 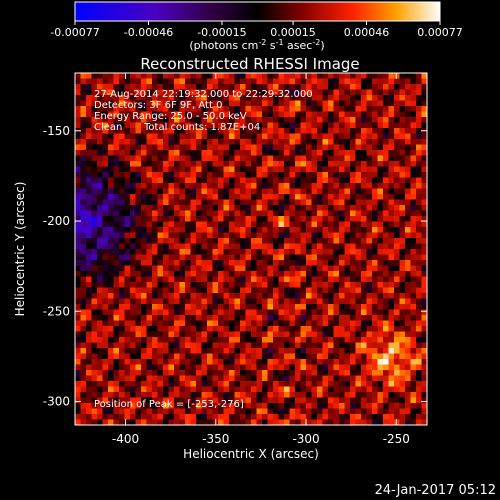 I want to click on colorbar-gradient, so click(x=257, y=11).